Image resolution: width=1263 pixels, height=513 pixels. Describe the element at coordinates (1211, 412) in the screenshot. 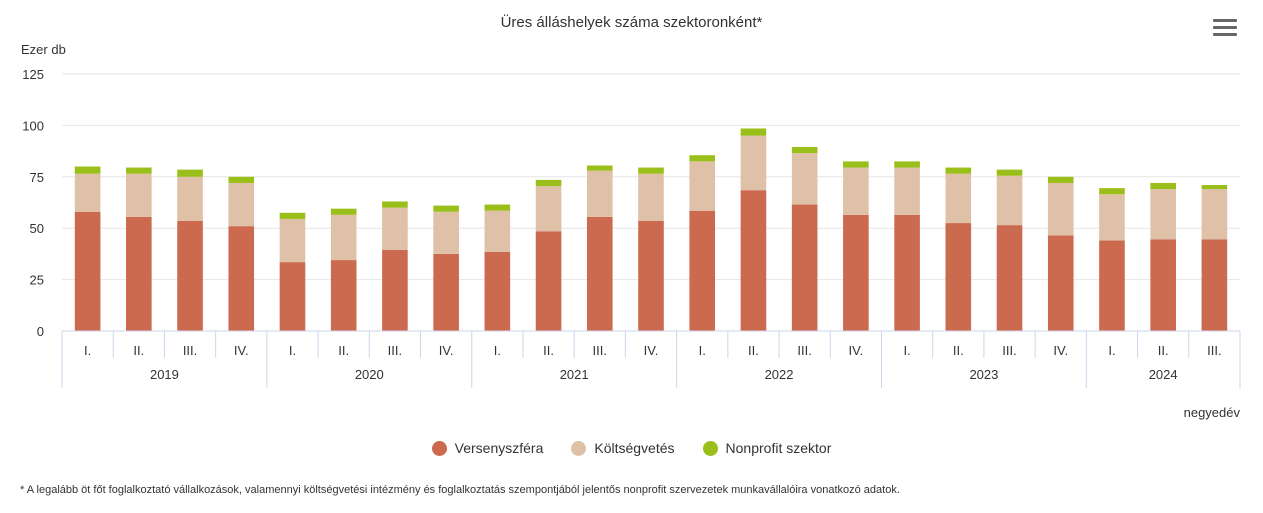

I see `x-axis-label: negyedév` at that location.